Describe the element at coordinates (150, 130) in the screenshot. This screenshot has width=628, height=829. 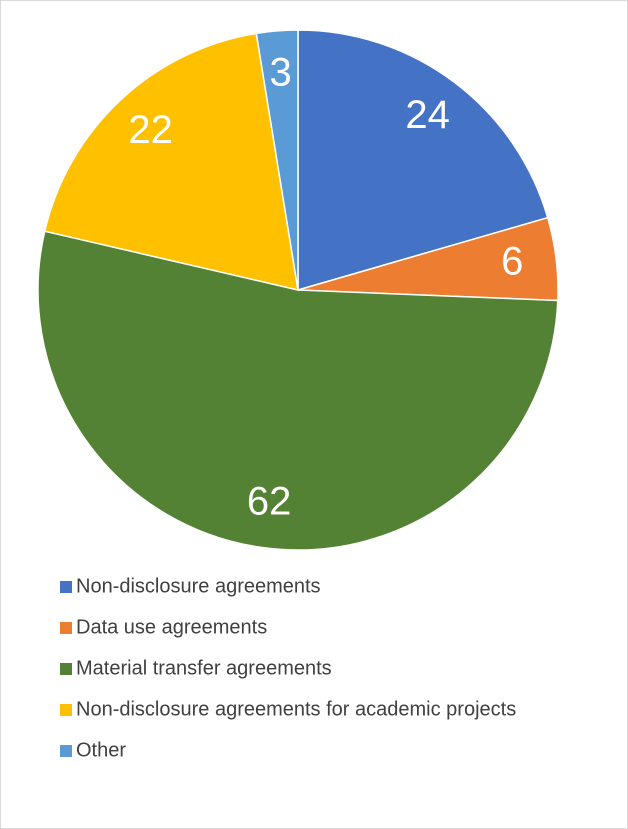
I see `data-label: 22` at that location.